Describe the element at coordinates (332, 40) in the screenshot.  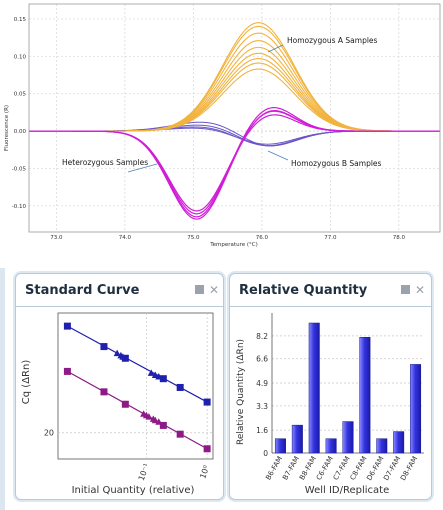
I see `annotation-homozygous-a: Homozygous A Samples` at that location.